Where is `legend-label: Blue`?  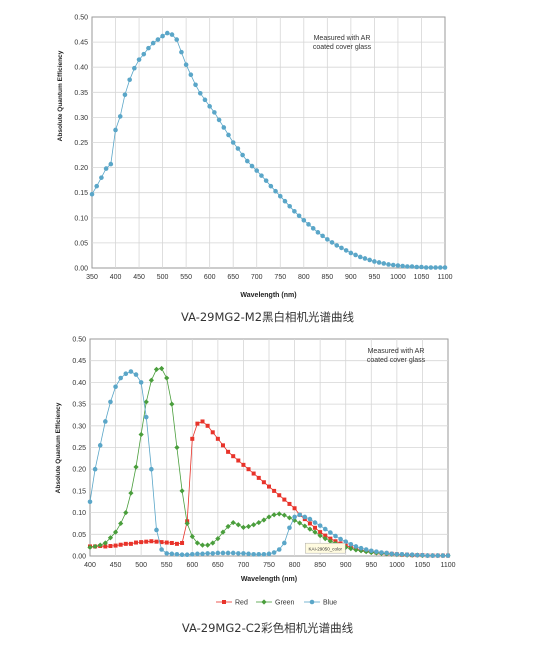 legend-label: Blue is located at coordinates (330, 603).